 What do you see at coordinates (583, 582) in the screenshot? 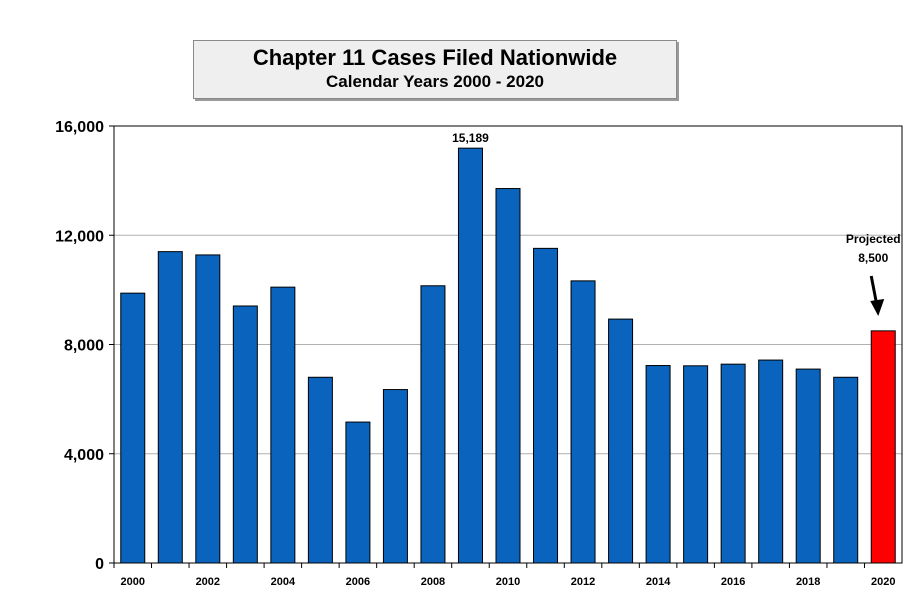
I see `x-tick-label: 2012` at bounding box center [583, 582].